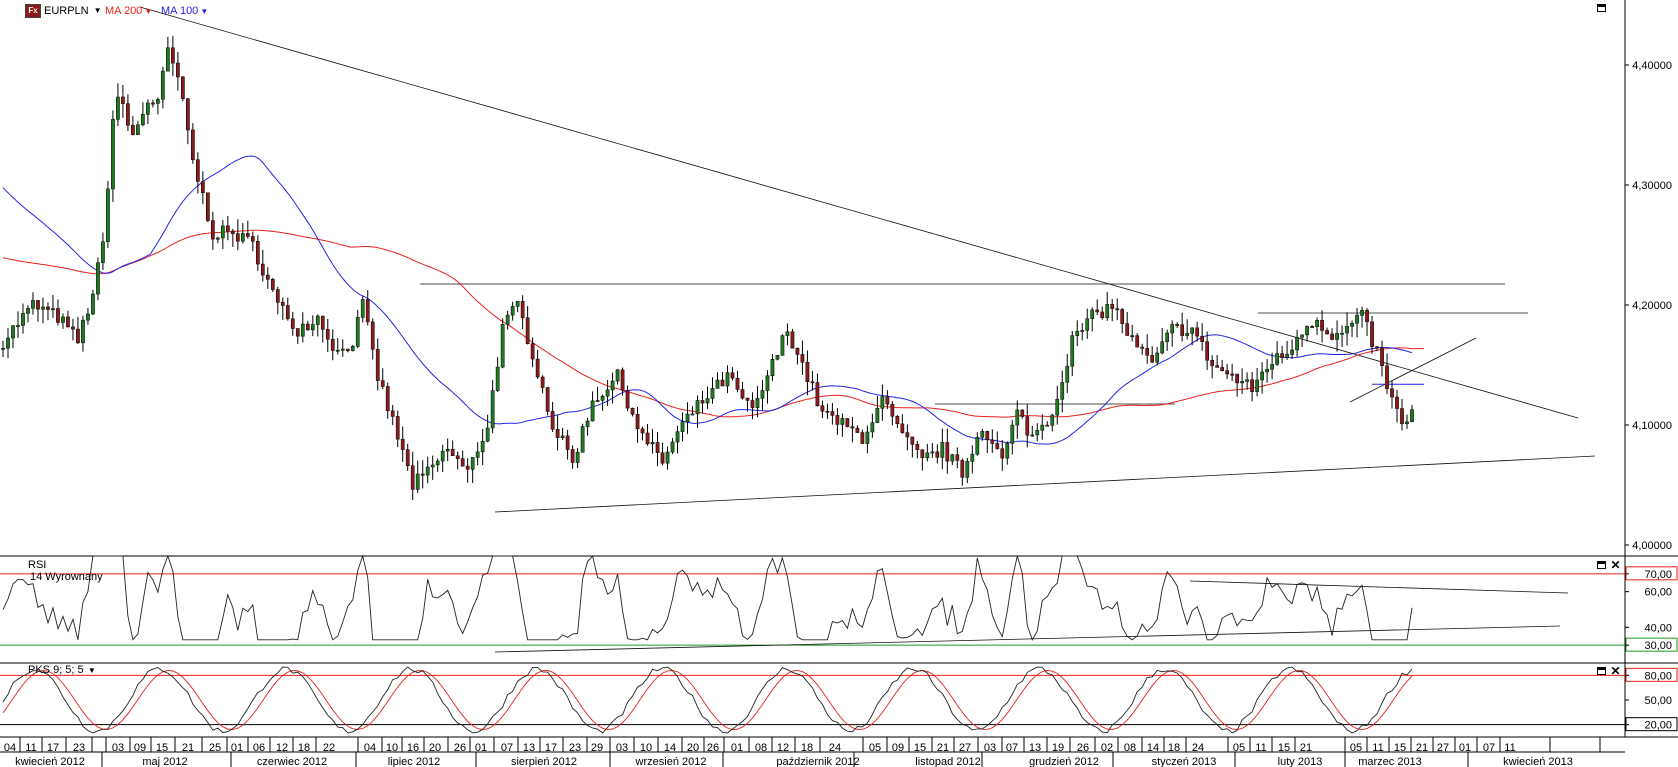  What do you see at coordinates (184, 11) in the screenshot?
I see `ma100-selector: MA 100 ▼` at bounding box center [184, 11].